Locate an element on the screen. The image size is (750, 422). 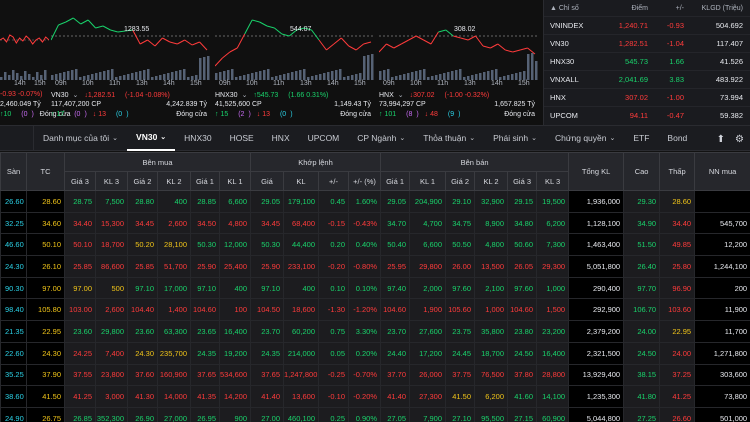
cell: 34.45 is located at coordinates (267, 223).